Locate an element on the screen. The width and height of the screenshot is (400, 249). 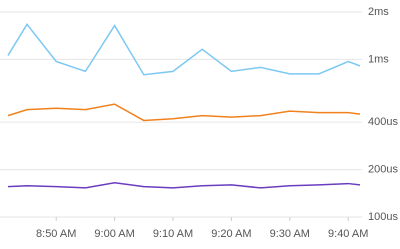
y-tick-label: 1ms is located at coordinates (378, 59).